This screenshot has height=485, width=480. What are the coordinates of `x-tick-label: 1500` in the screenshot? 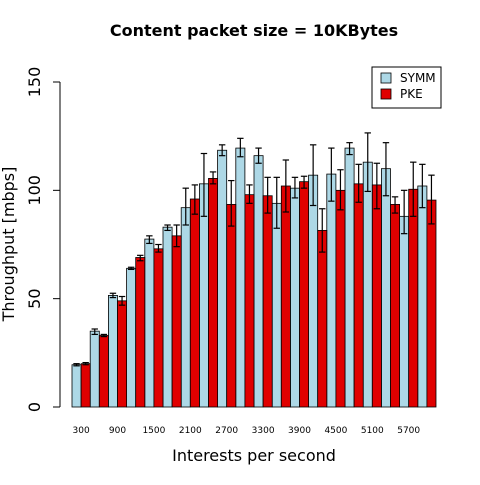 It's located at (153, 431).